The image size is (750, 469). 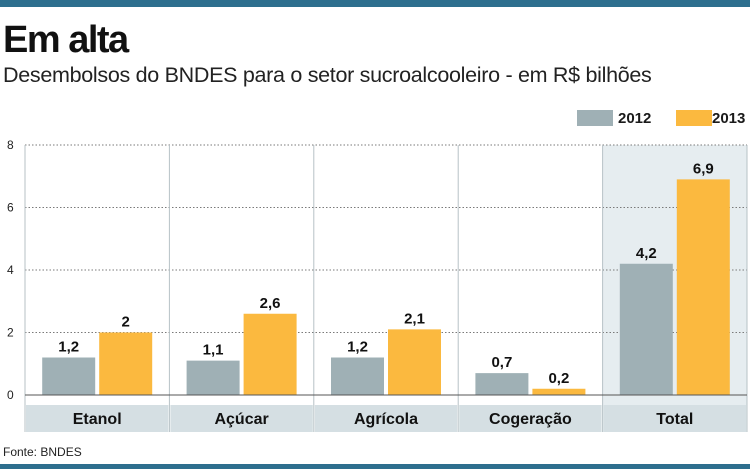 What do you see at coordinates (414, 318) in the screenshot?
I see `data-label: 2,1` at bounding box center [414, 318].